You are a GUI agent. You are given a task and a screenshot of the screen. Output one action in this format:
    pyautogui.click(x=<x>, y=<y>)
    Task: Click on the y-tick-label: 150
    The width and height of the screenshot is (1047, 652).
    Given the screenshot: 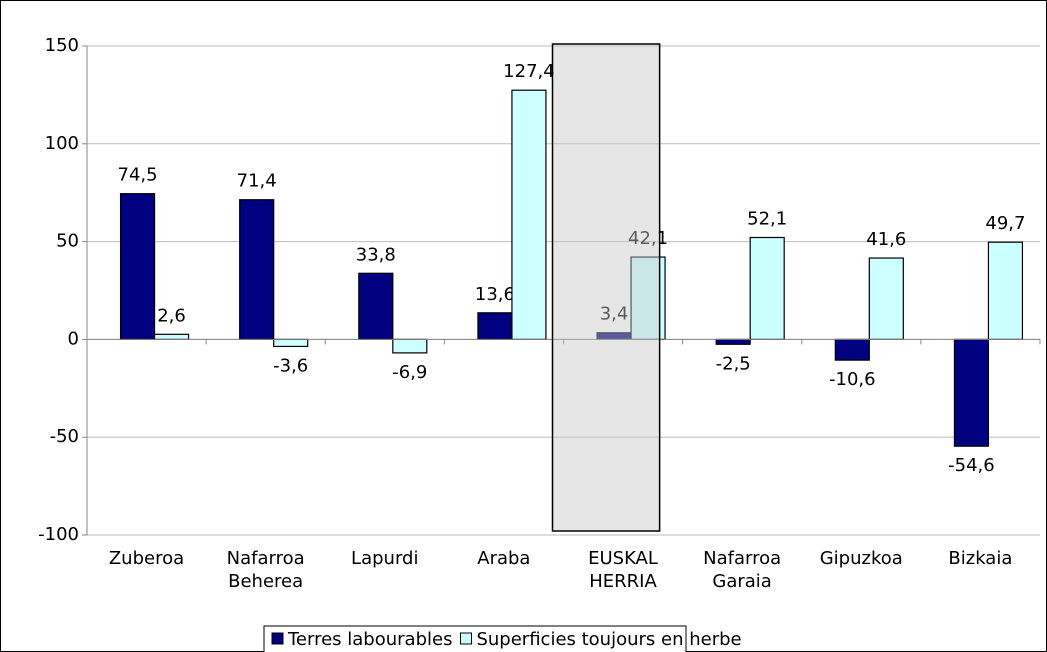 What is the action you would take?
    pyautogui.click(x=62, y=45)
    